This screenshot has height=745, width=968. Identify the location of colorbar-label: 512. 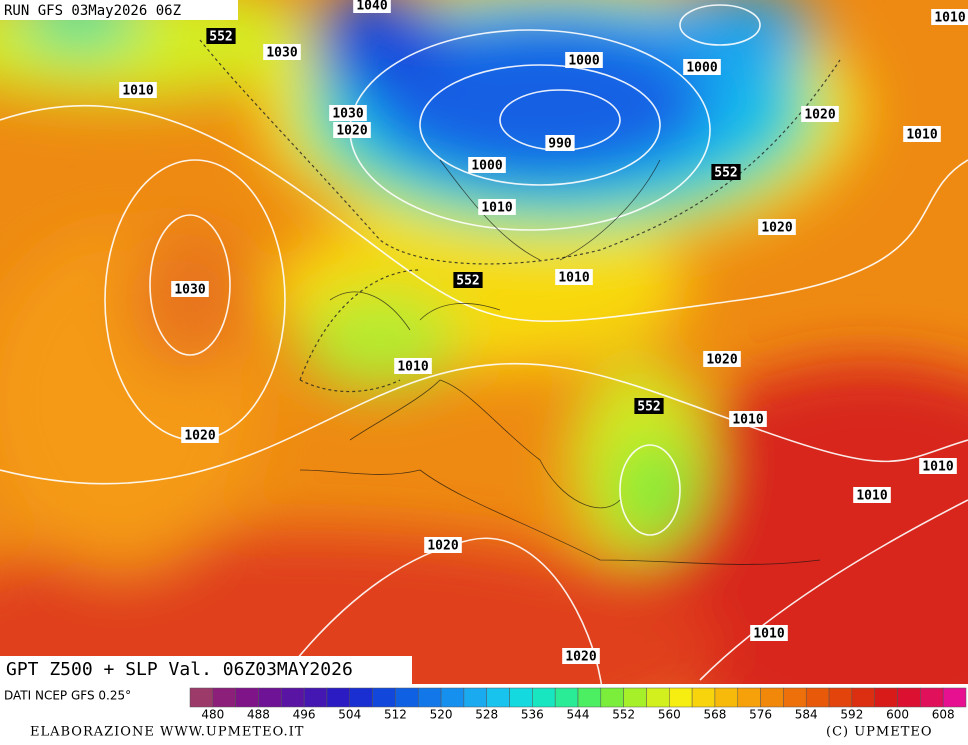
(395, 715).